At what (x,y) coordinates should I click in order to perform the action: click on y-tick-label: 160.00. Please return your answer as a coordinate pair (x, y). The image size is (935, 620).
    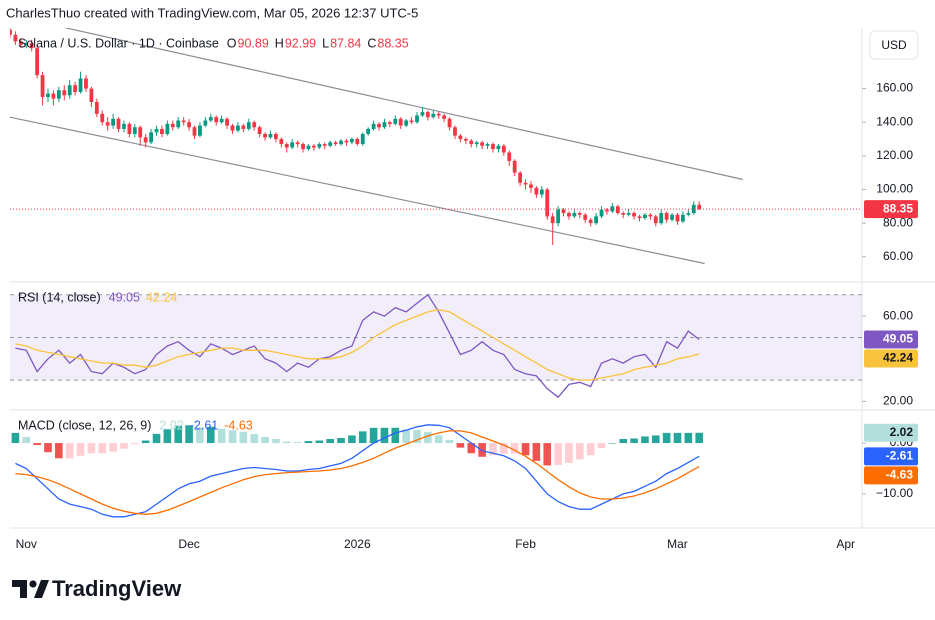
    Looking at the image, I should click on (894, 88).